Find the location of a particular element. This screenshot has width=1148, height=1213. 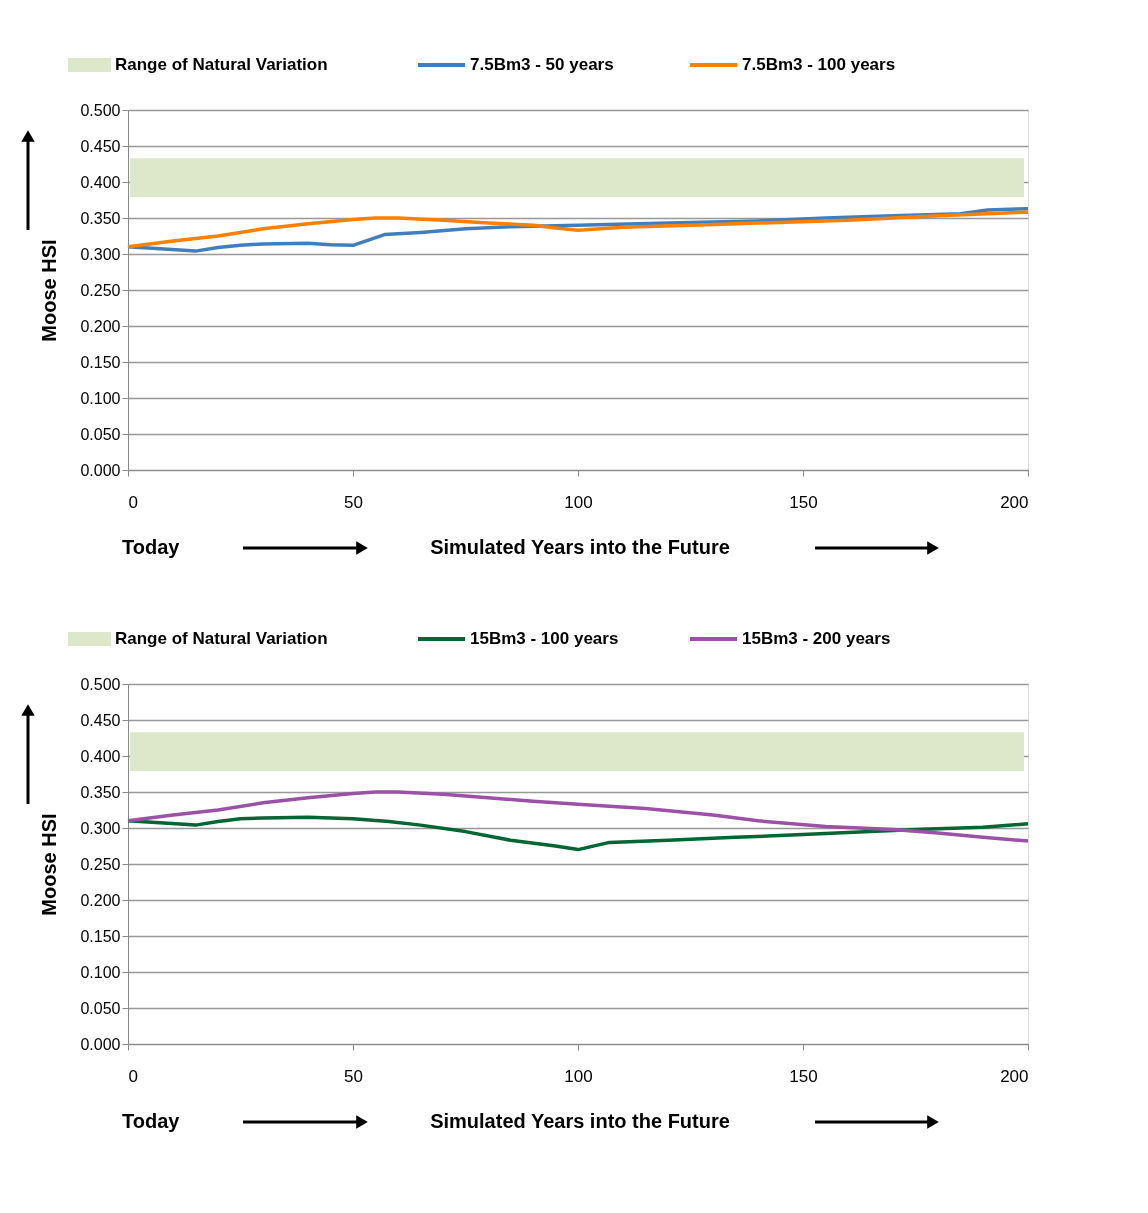

legend-label: 15Bm3 - 200 years is located at coordinates (816, 638).